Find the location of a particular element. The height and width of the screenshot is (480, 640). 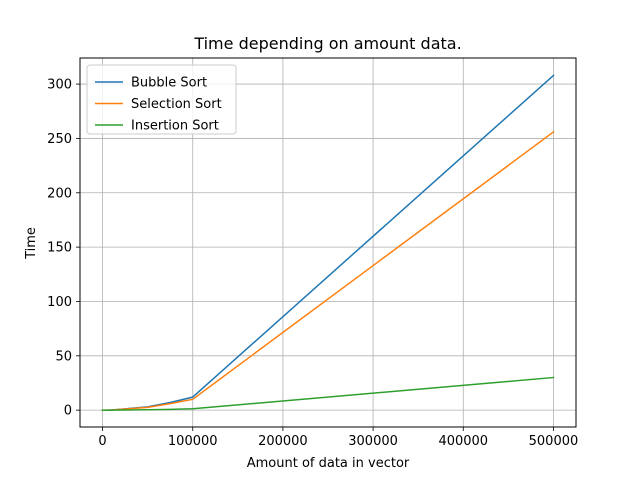

y-tick-label: 250 is located at coordinates (59, 139).